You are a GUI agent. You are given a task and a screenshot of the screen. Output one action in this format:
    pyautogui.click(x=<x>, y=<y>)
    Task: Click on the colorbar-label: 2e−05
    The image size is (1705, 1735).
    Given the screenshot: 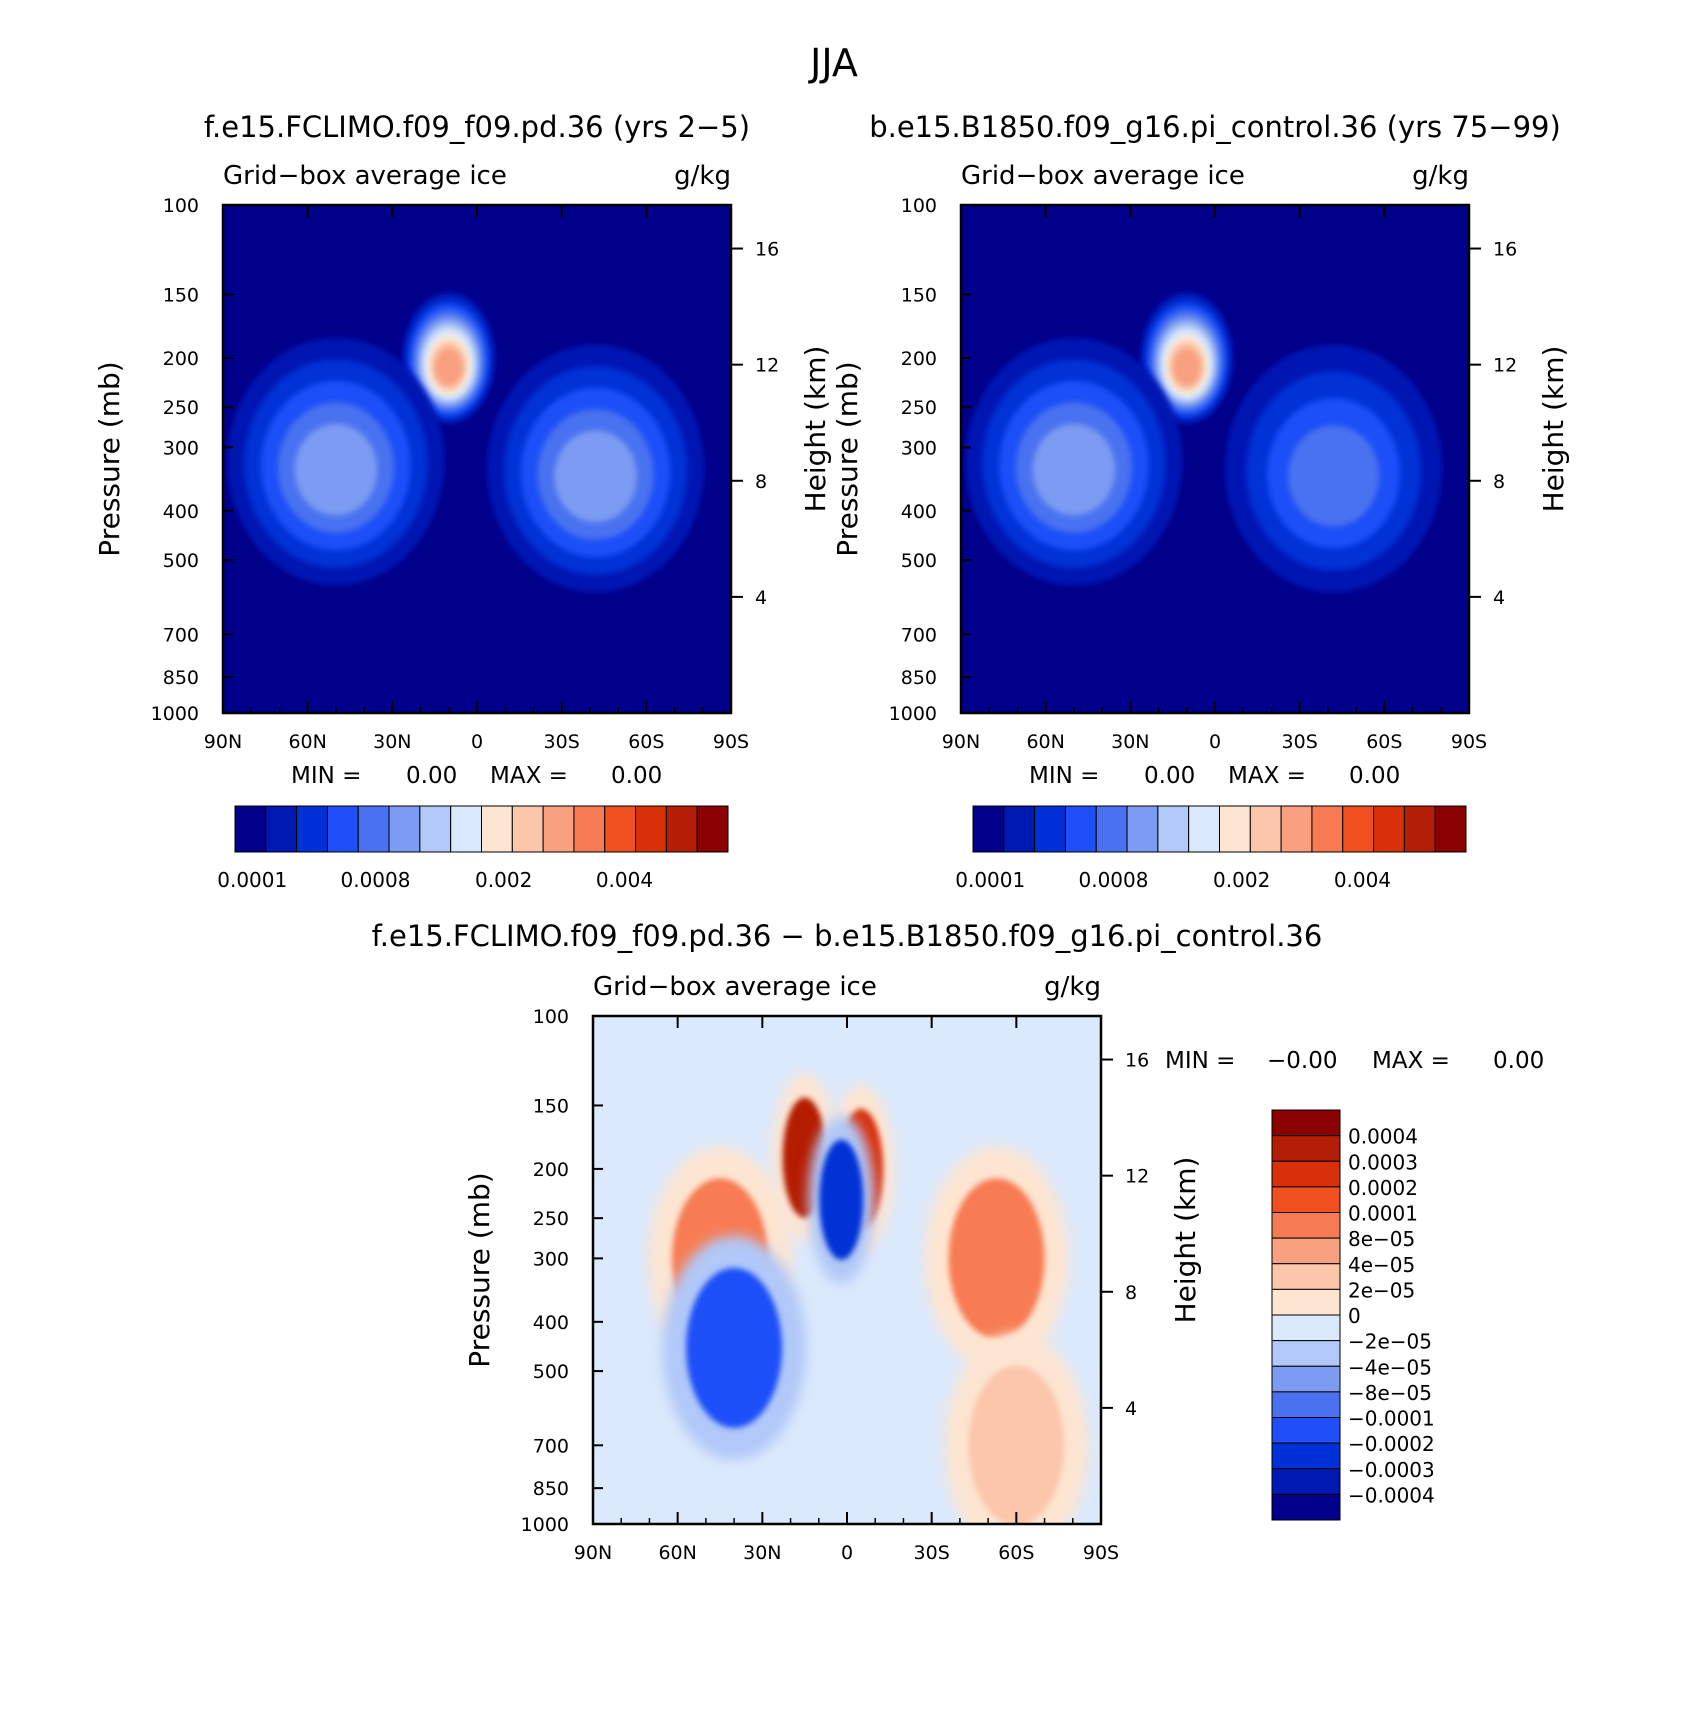 What is the action you would take?
    pyautogui.click(x=1381, y=1290)
    